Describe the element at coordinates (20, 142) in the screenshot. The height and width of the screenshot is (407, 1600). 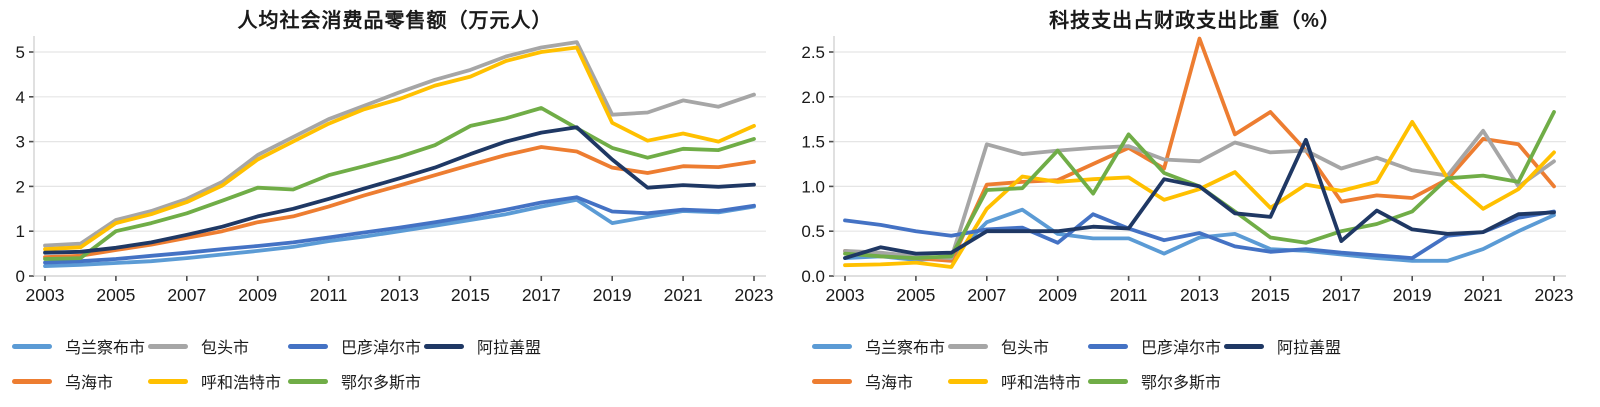
I see `y-tick-label: 3` at that location.